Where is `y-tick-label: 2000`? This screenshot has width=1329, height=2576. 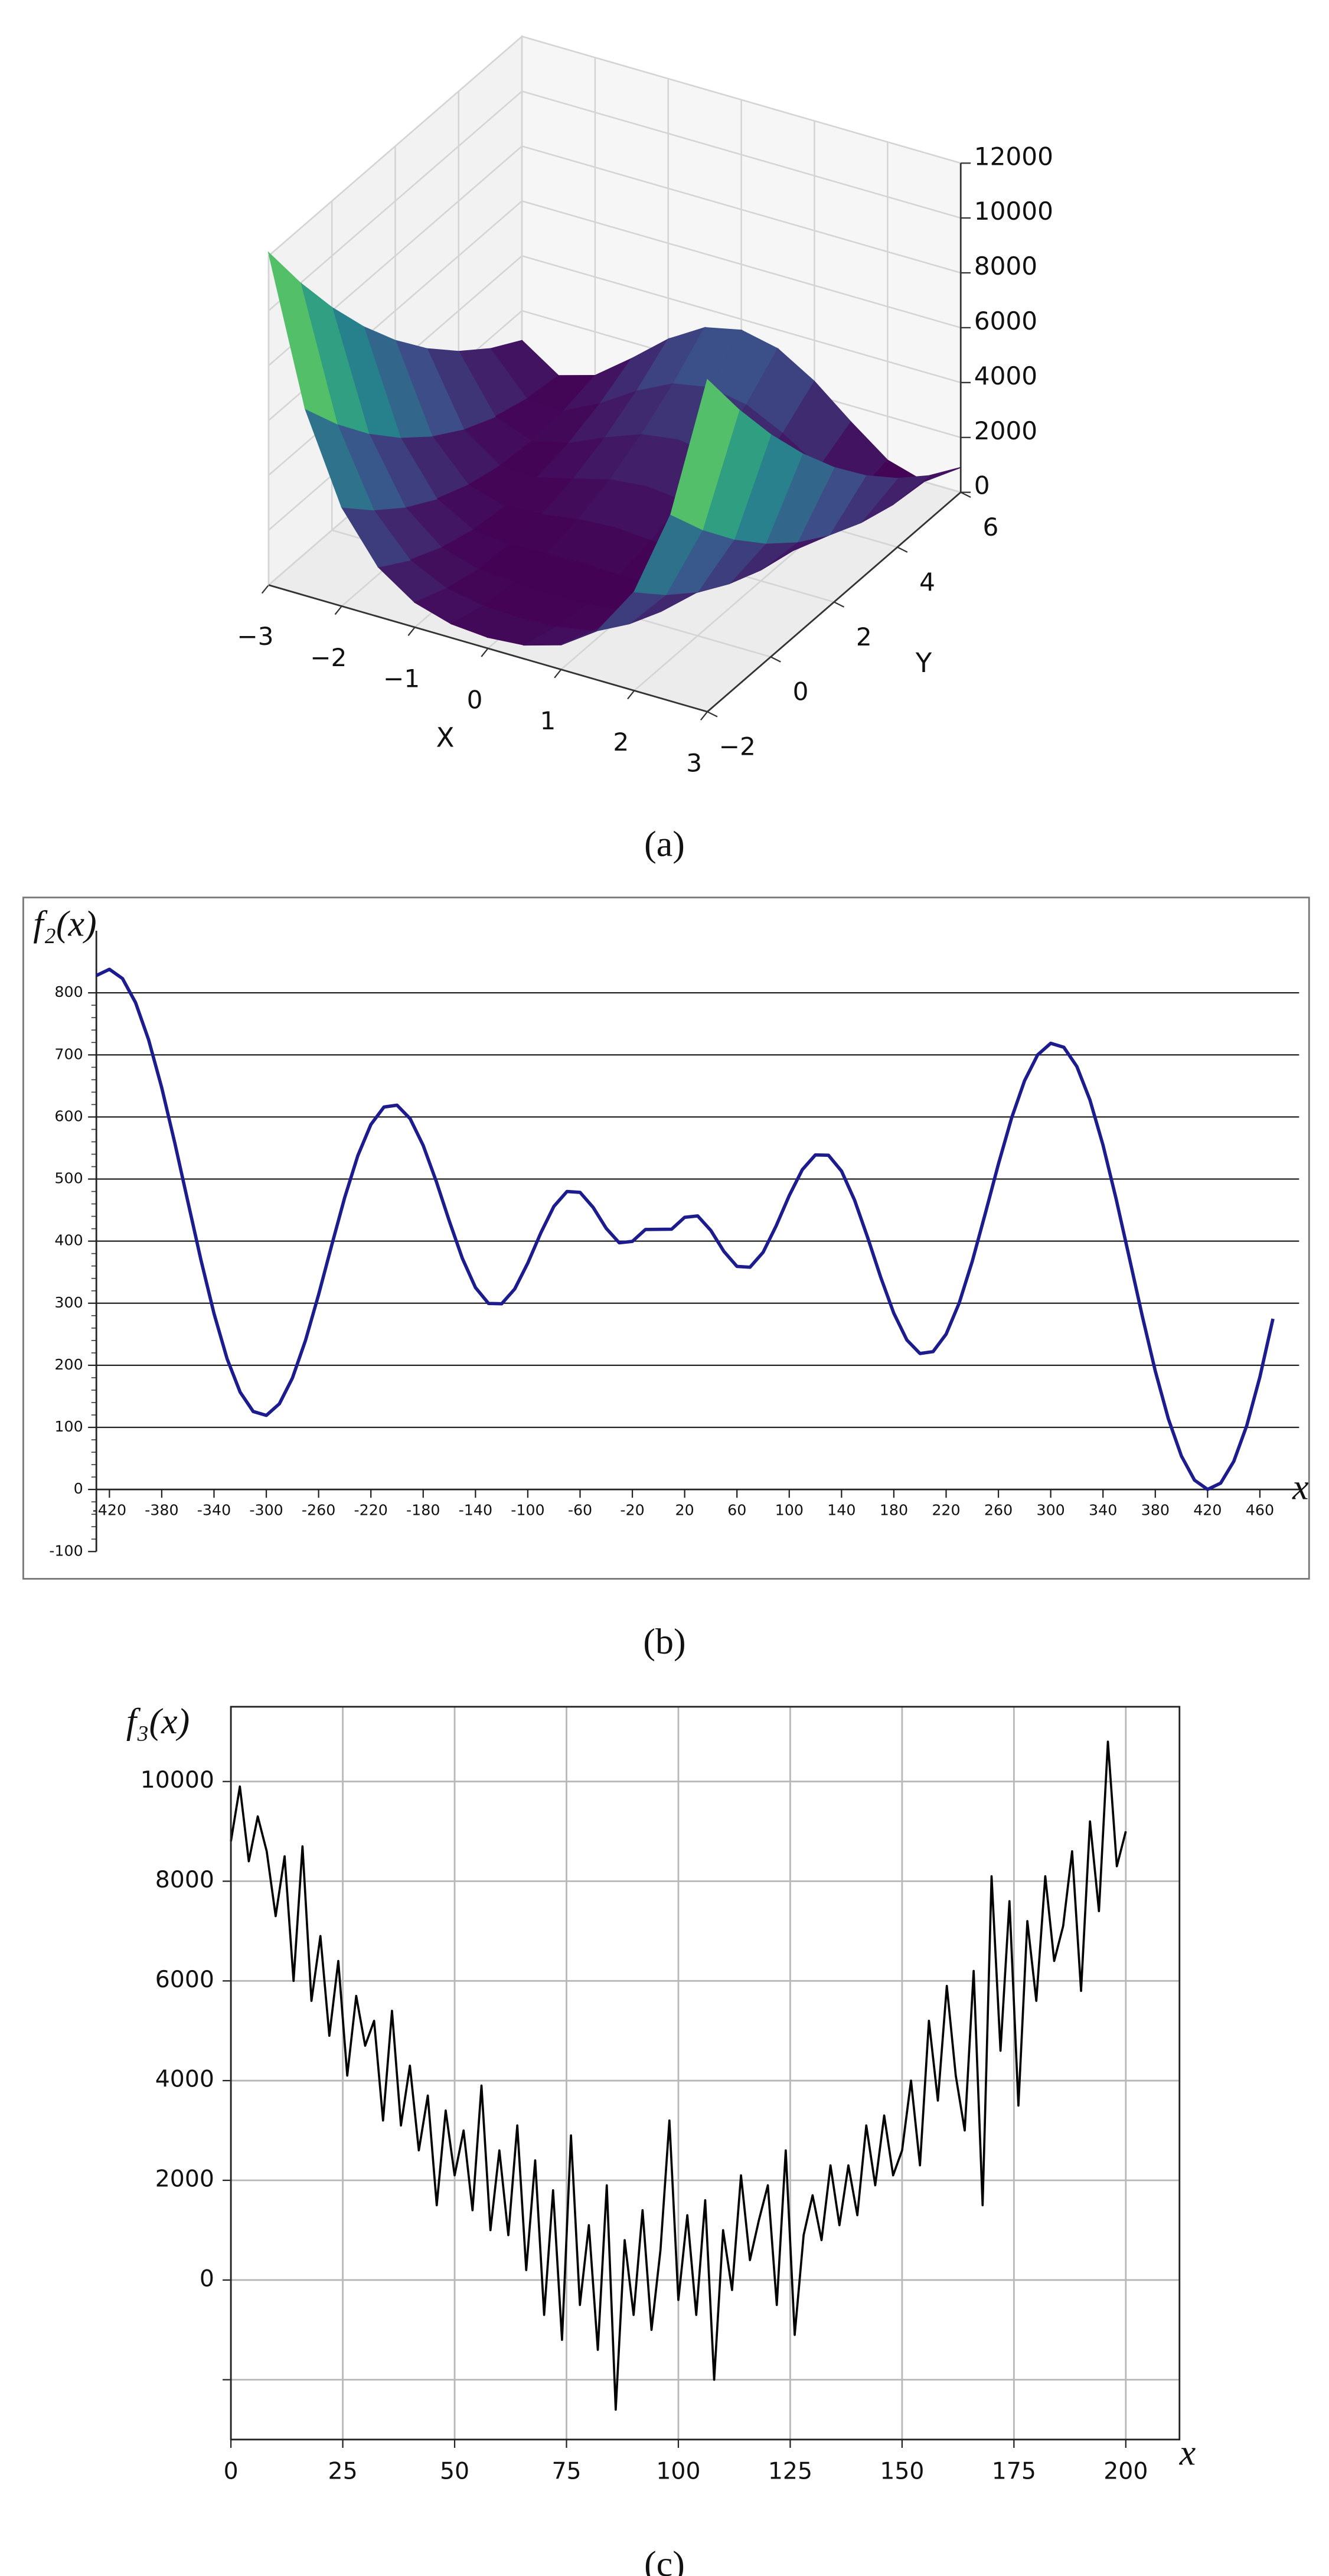
y-tick-label: 2000 is located at coordinates (184, 2179).